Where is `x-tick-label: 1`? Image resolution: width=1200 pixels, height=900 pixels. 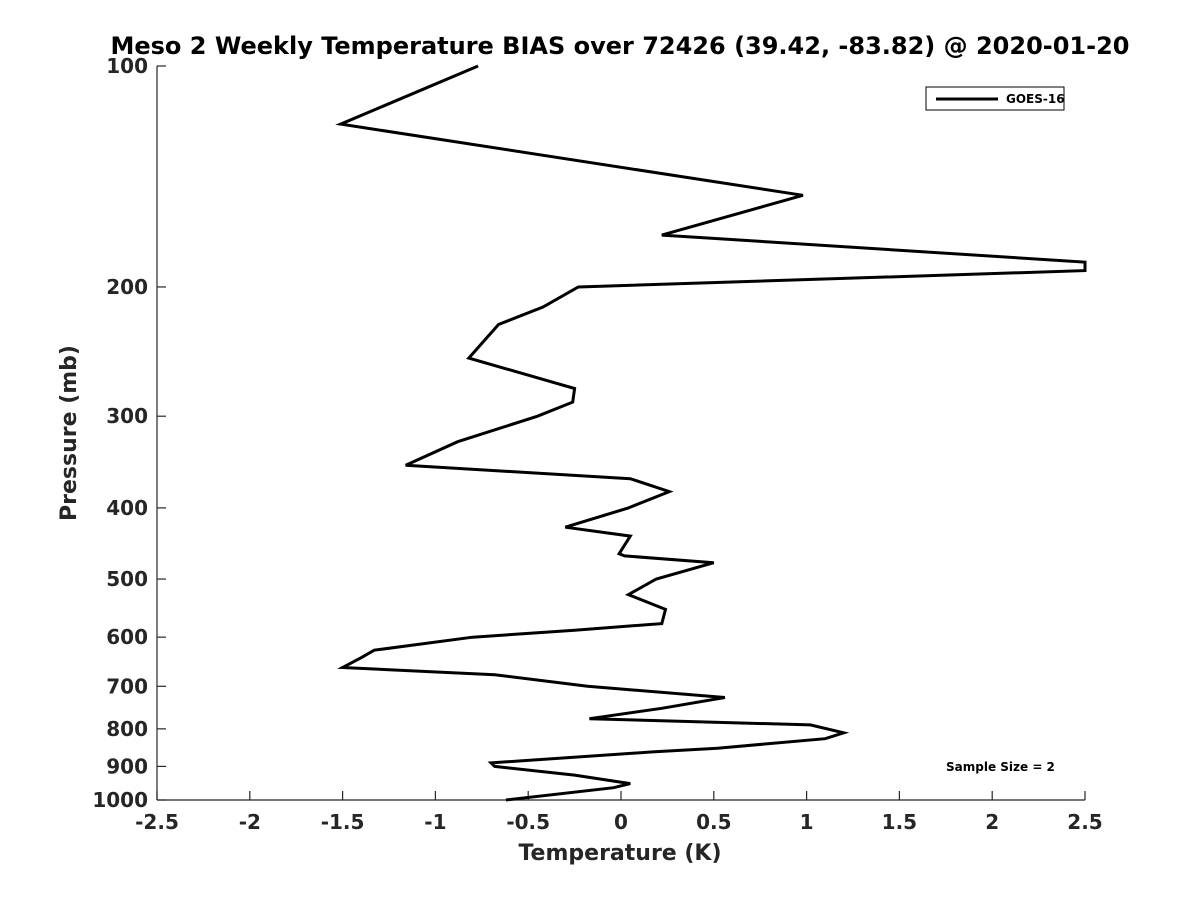 x-tick-label: 1 is located at coordinates (807, 822).